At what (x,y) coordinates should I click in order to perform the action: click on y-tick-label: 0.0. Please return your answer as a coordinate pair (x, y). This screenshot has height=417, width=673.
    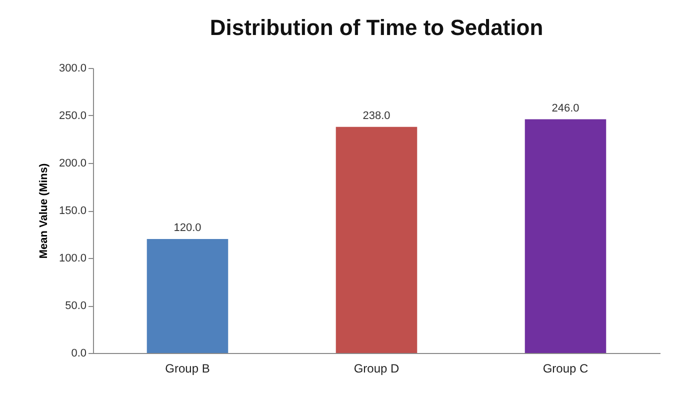
    Looking at the image, I should click on (78, 354).